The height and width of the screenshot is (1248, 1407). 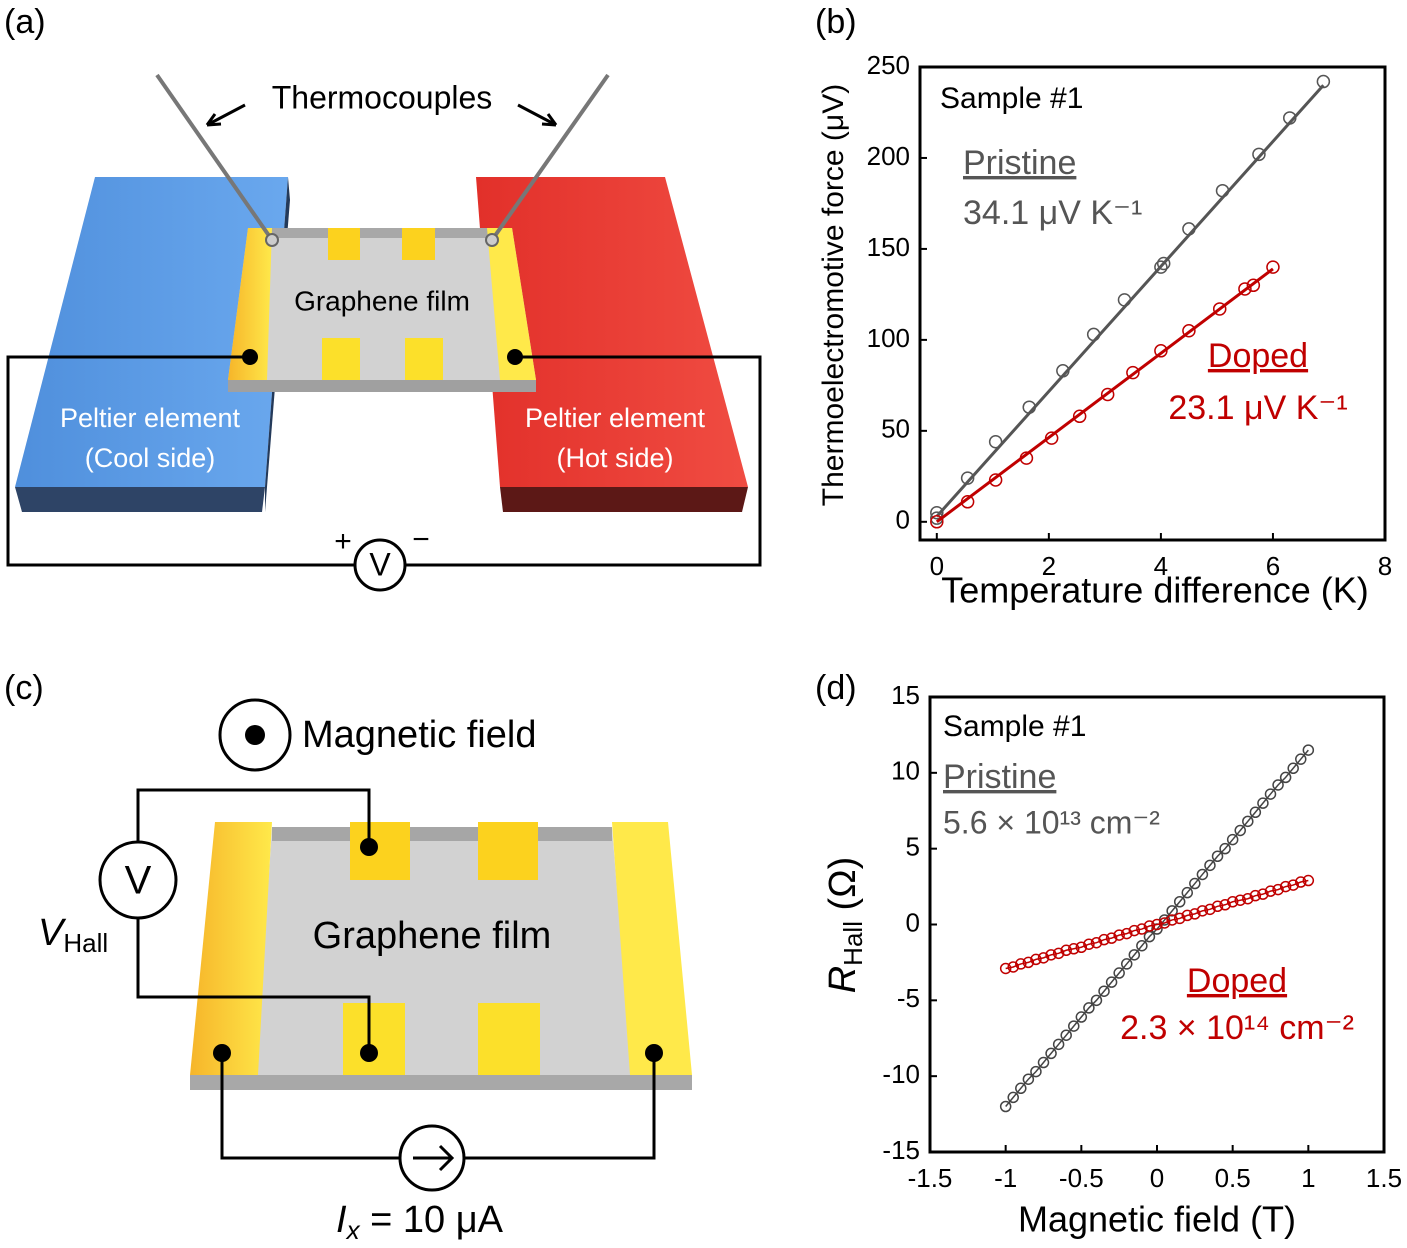 What do you see at coordinates (420, 1222) in the screenshot?
I see `current-label: Ix = 10 μA` at bounding box center [420, 1222].